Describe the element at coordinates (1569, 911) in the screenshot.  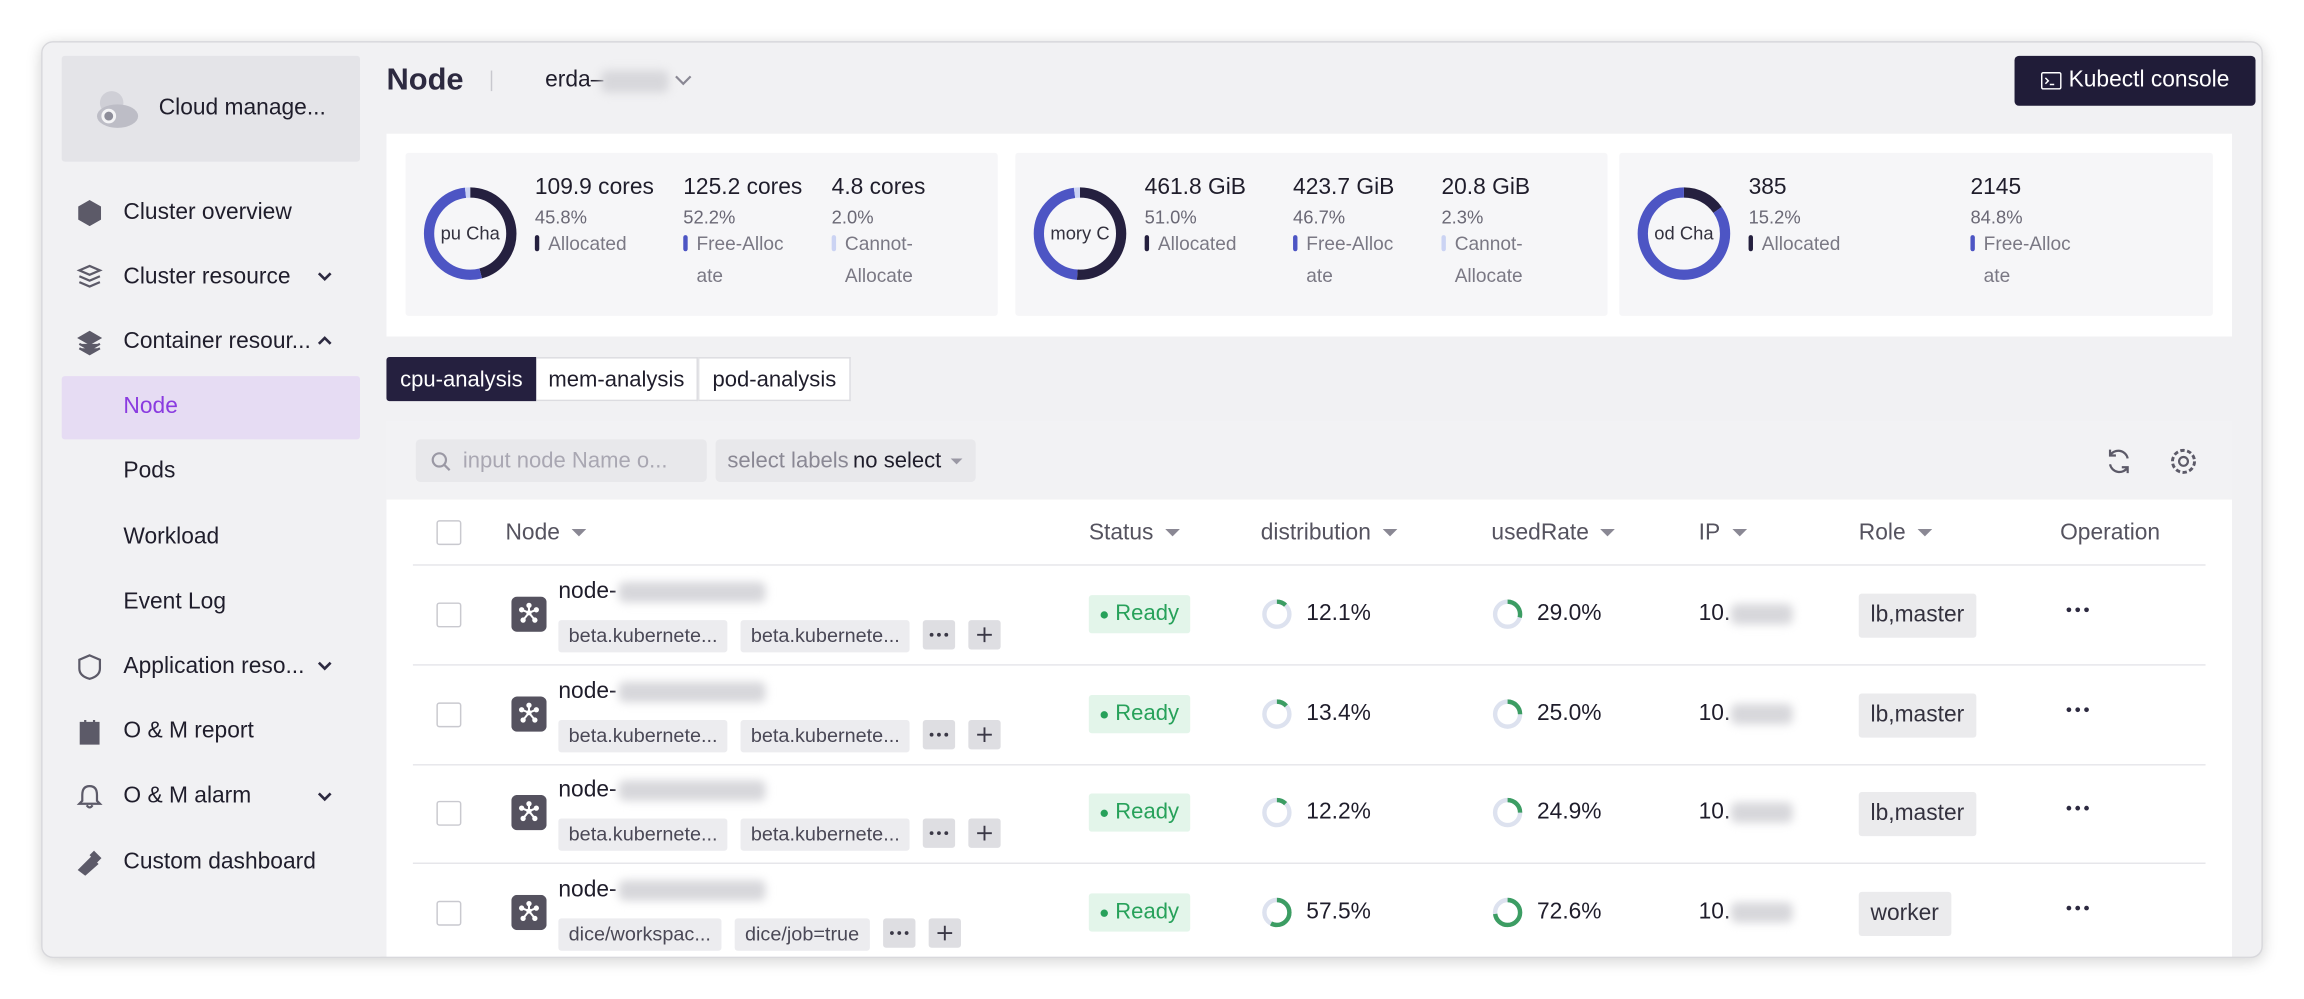
I see `used-rate-value: 72.6%` at that location.